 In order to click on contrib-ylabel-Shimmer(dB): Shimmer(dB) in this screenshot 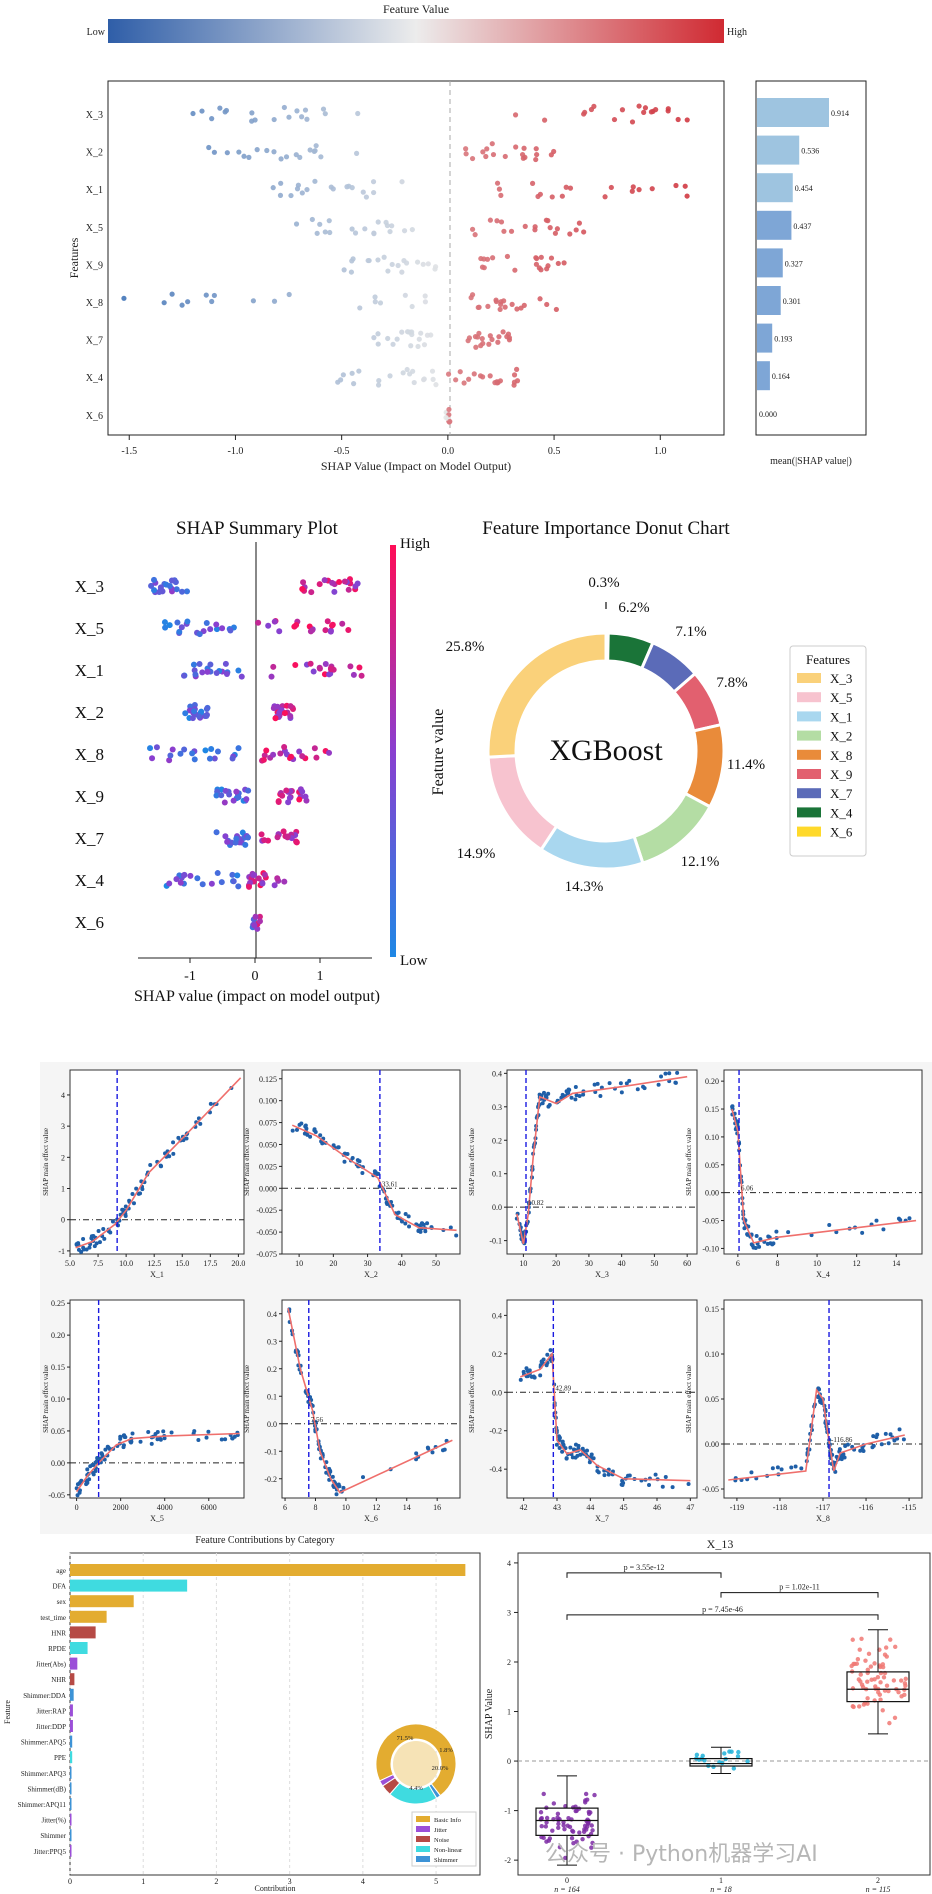, I will do `click(47, 1789)`.